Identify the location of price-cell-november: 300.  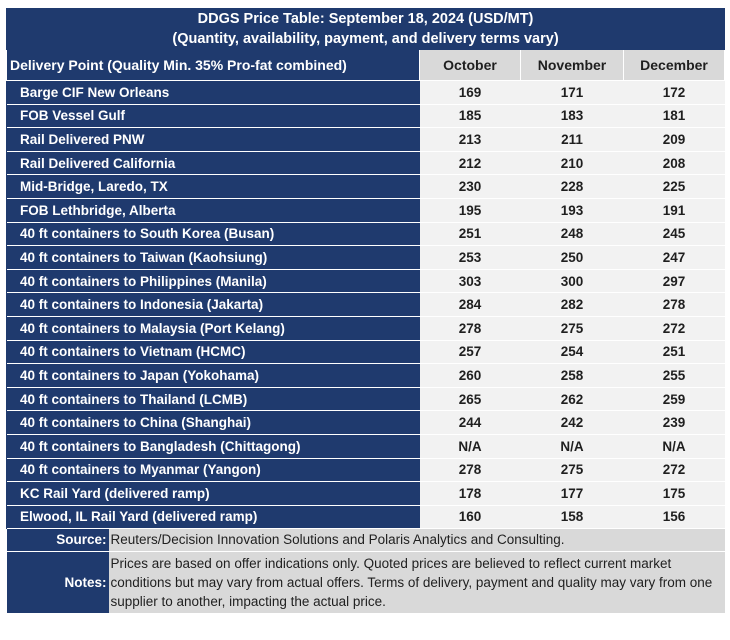
(572, 280).